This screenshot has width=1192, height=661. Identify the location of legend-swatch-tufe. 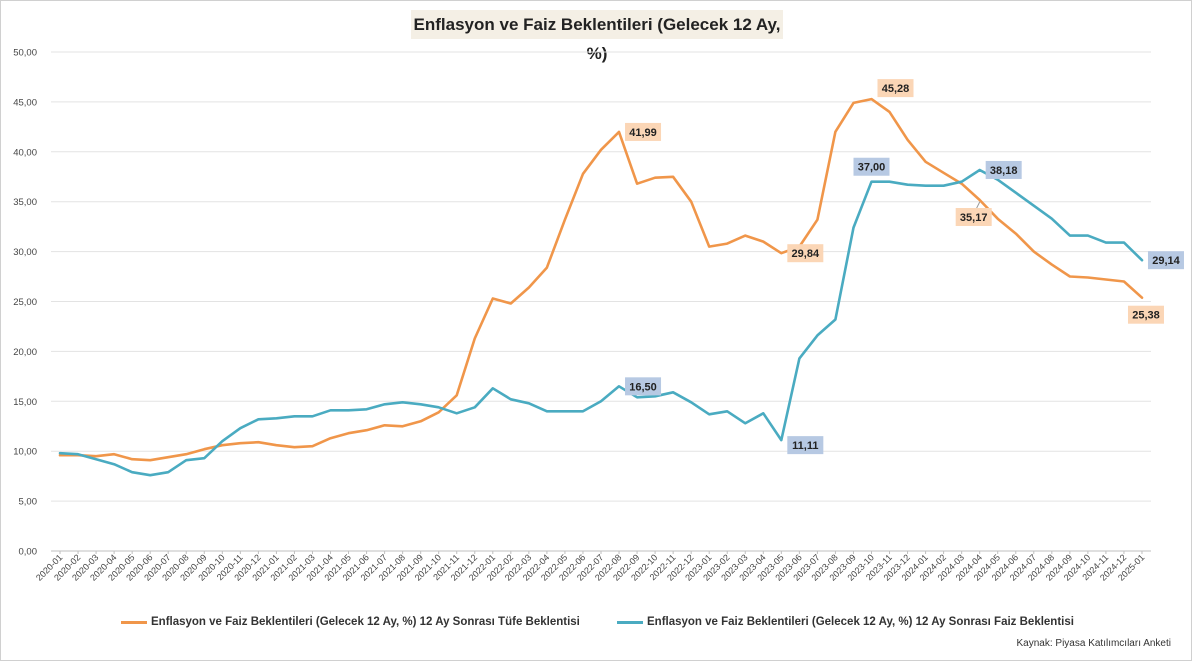
(134, 622).